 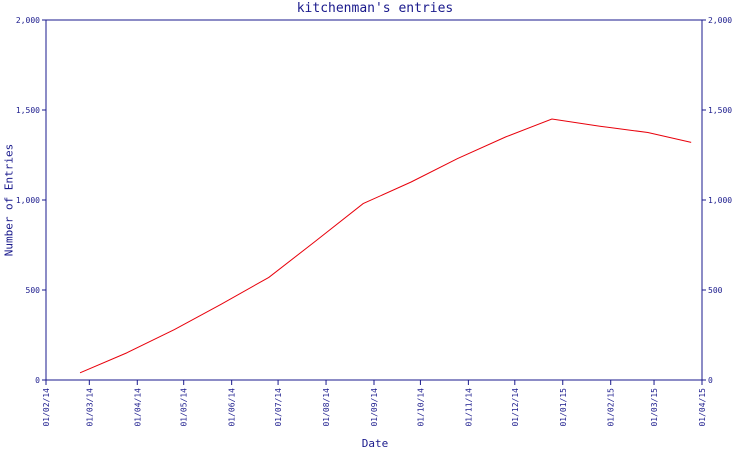 What do you see at coordinates (654, 407) in the screenshot?
I see `x-tick-label: 01/03/15` at bounding box center [654, 407].